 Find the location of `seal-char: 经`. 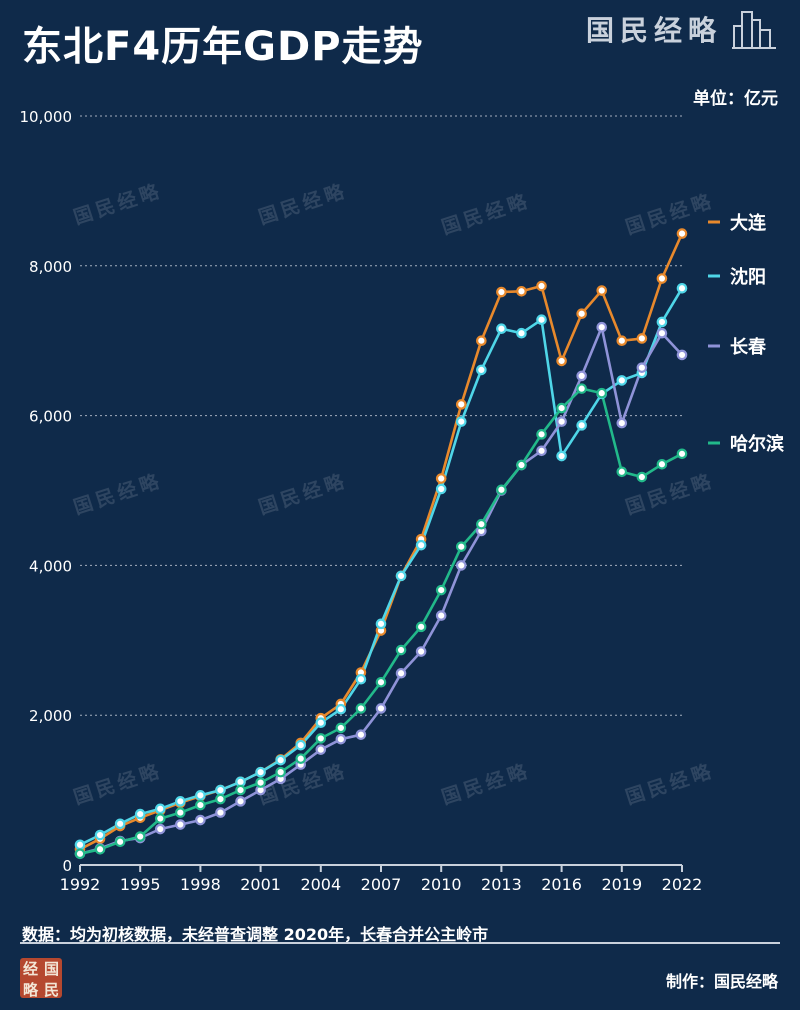

seal-char: 经 is located at coordinates (30, 969).